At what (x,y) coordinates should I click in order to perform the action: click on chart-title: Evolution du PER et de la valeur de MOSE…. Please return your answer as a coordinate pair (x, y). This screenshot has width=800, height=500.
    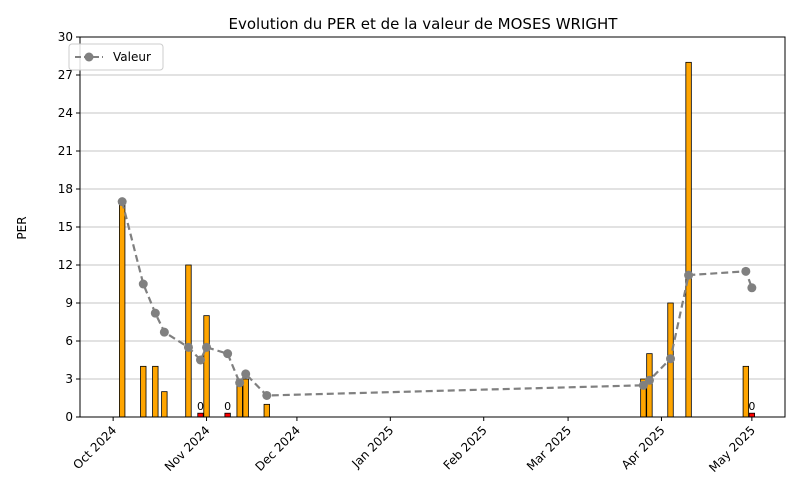
    Looking at the image, I should click on (424, 24).